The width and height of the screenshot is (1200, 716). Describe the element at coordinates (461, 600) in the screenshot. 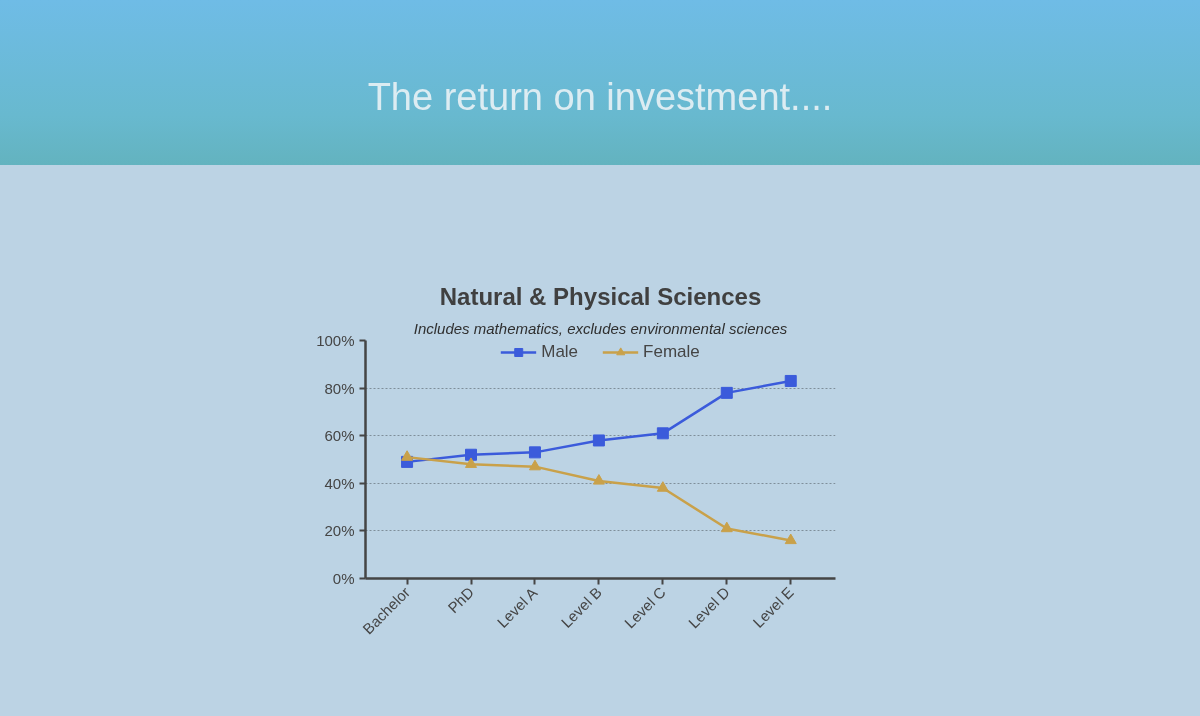

I see `x-tick-label: PhD` at that location.